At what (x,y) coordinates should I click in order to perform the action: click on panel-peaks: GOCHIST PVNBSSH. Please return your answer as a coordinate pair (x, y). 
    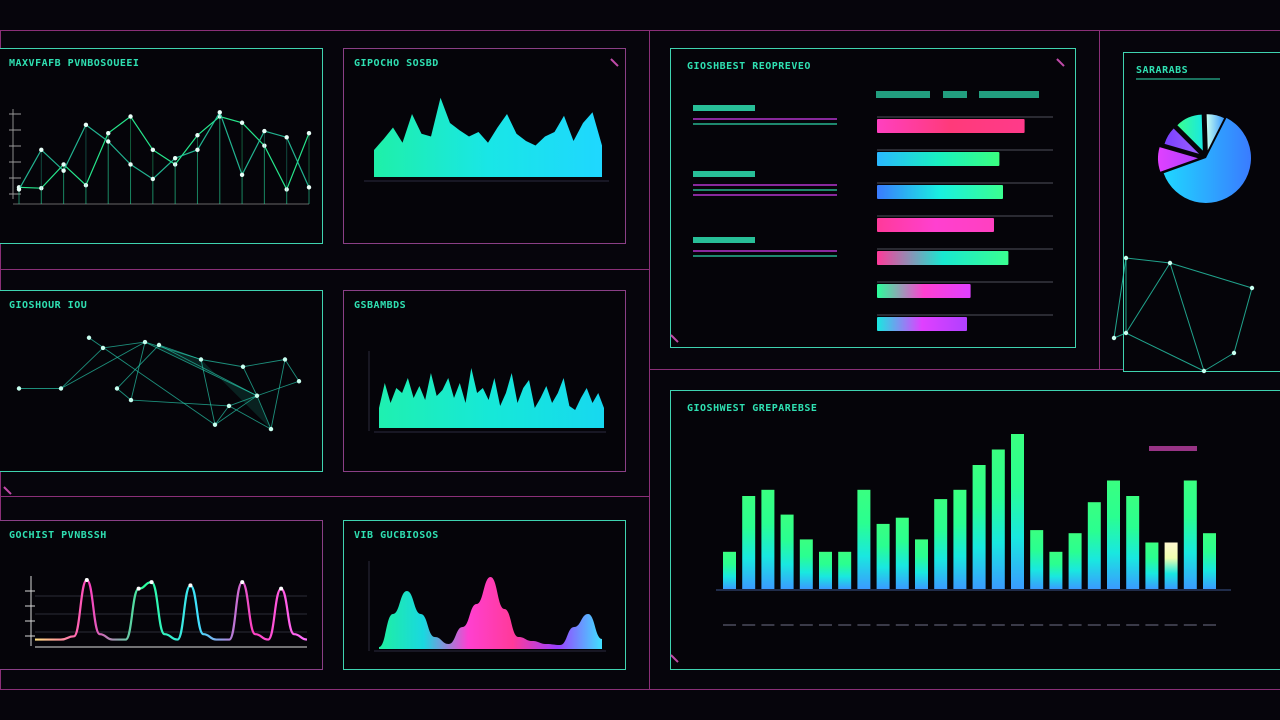
    Looking at the image, I should click on (161, 595).